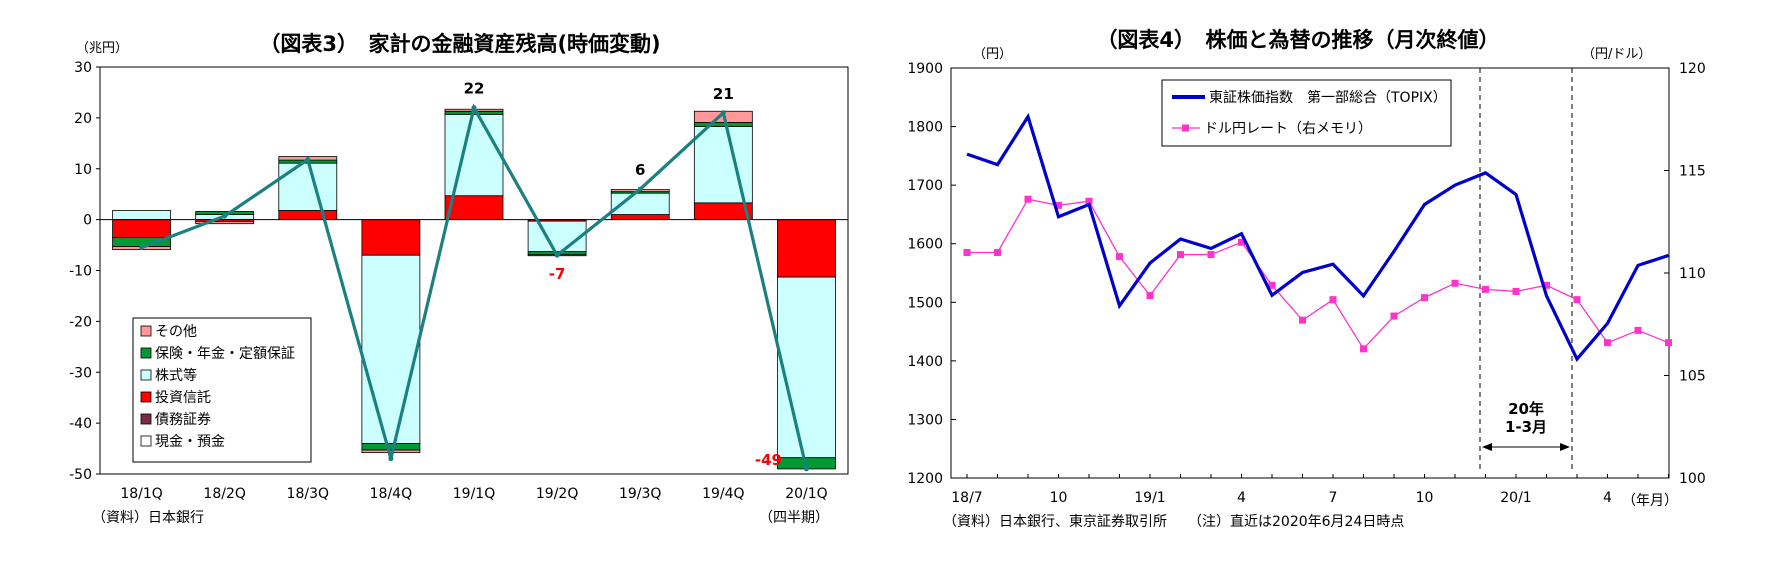 This screenshot has width=1782, height=567. Describe the element at coordinates (1526, 427) in the screenshot. I see `period-label-months: 1-3月` at that location.